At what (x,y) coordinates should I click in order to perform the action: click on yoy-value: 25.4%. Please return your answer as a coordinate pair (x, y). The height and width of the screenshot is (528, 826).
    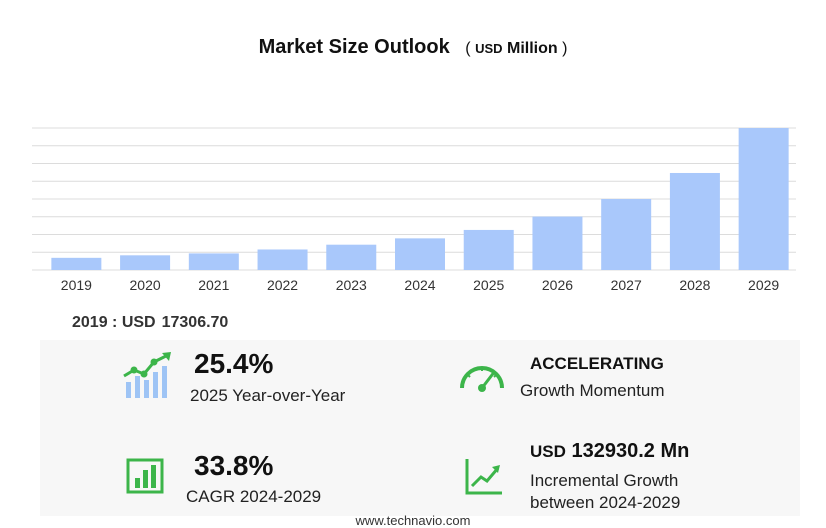
    Looking at the image, I should click on (234, 363).